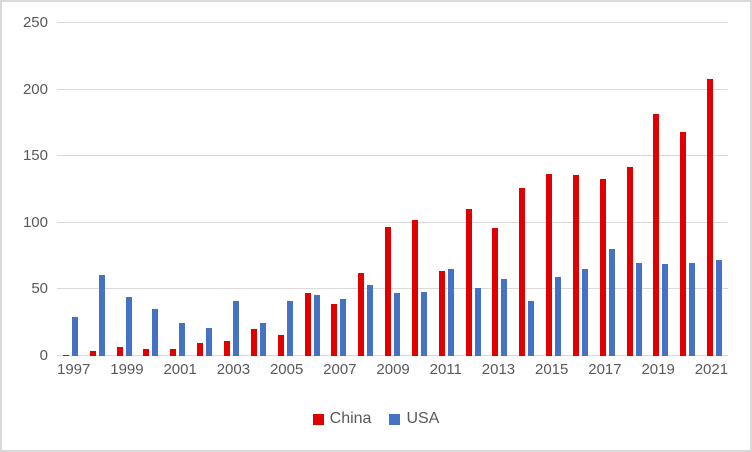 The width and height of the screenshot is (752, 452). I want to click on bar-china-1999, so click(119, 351).